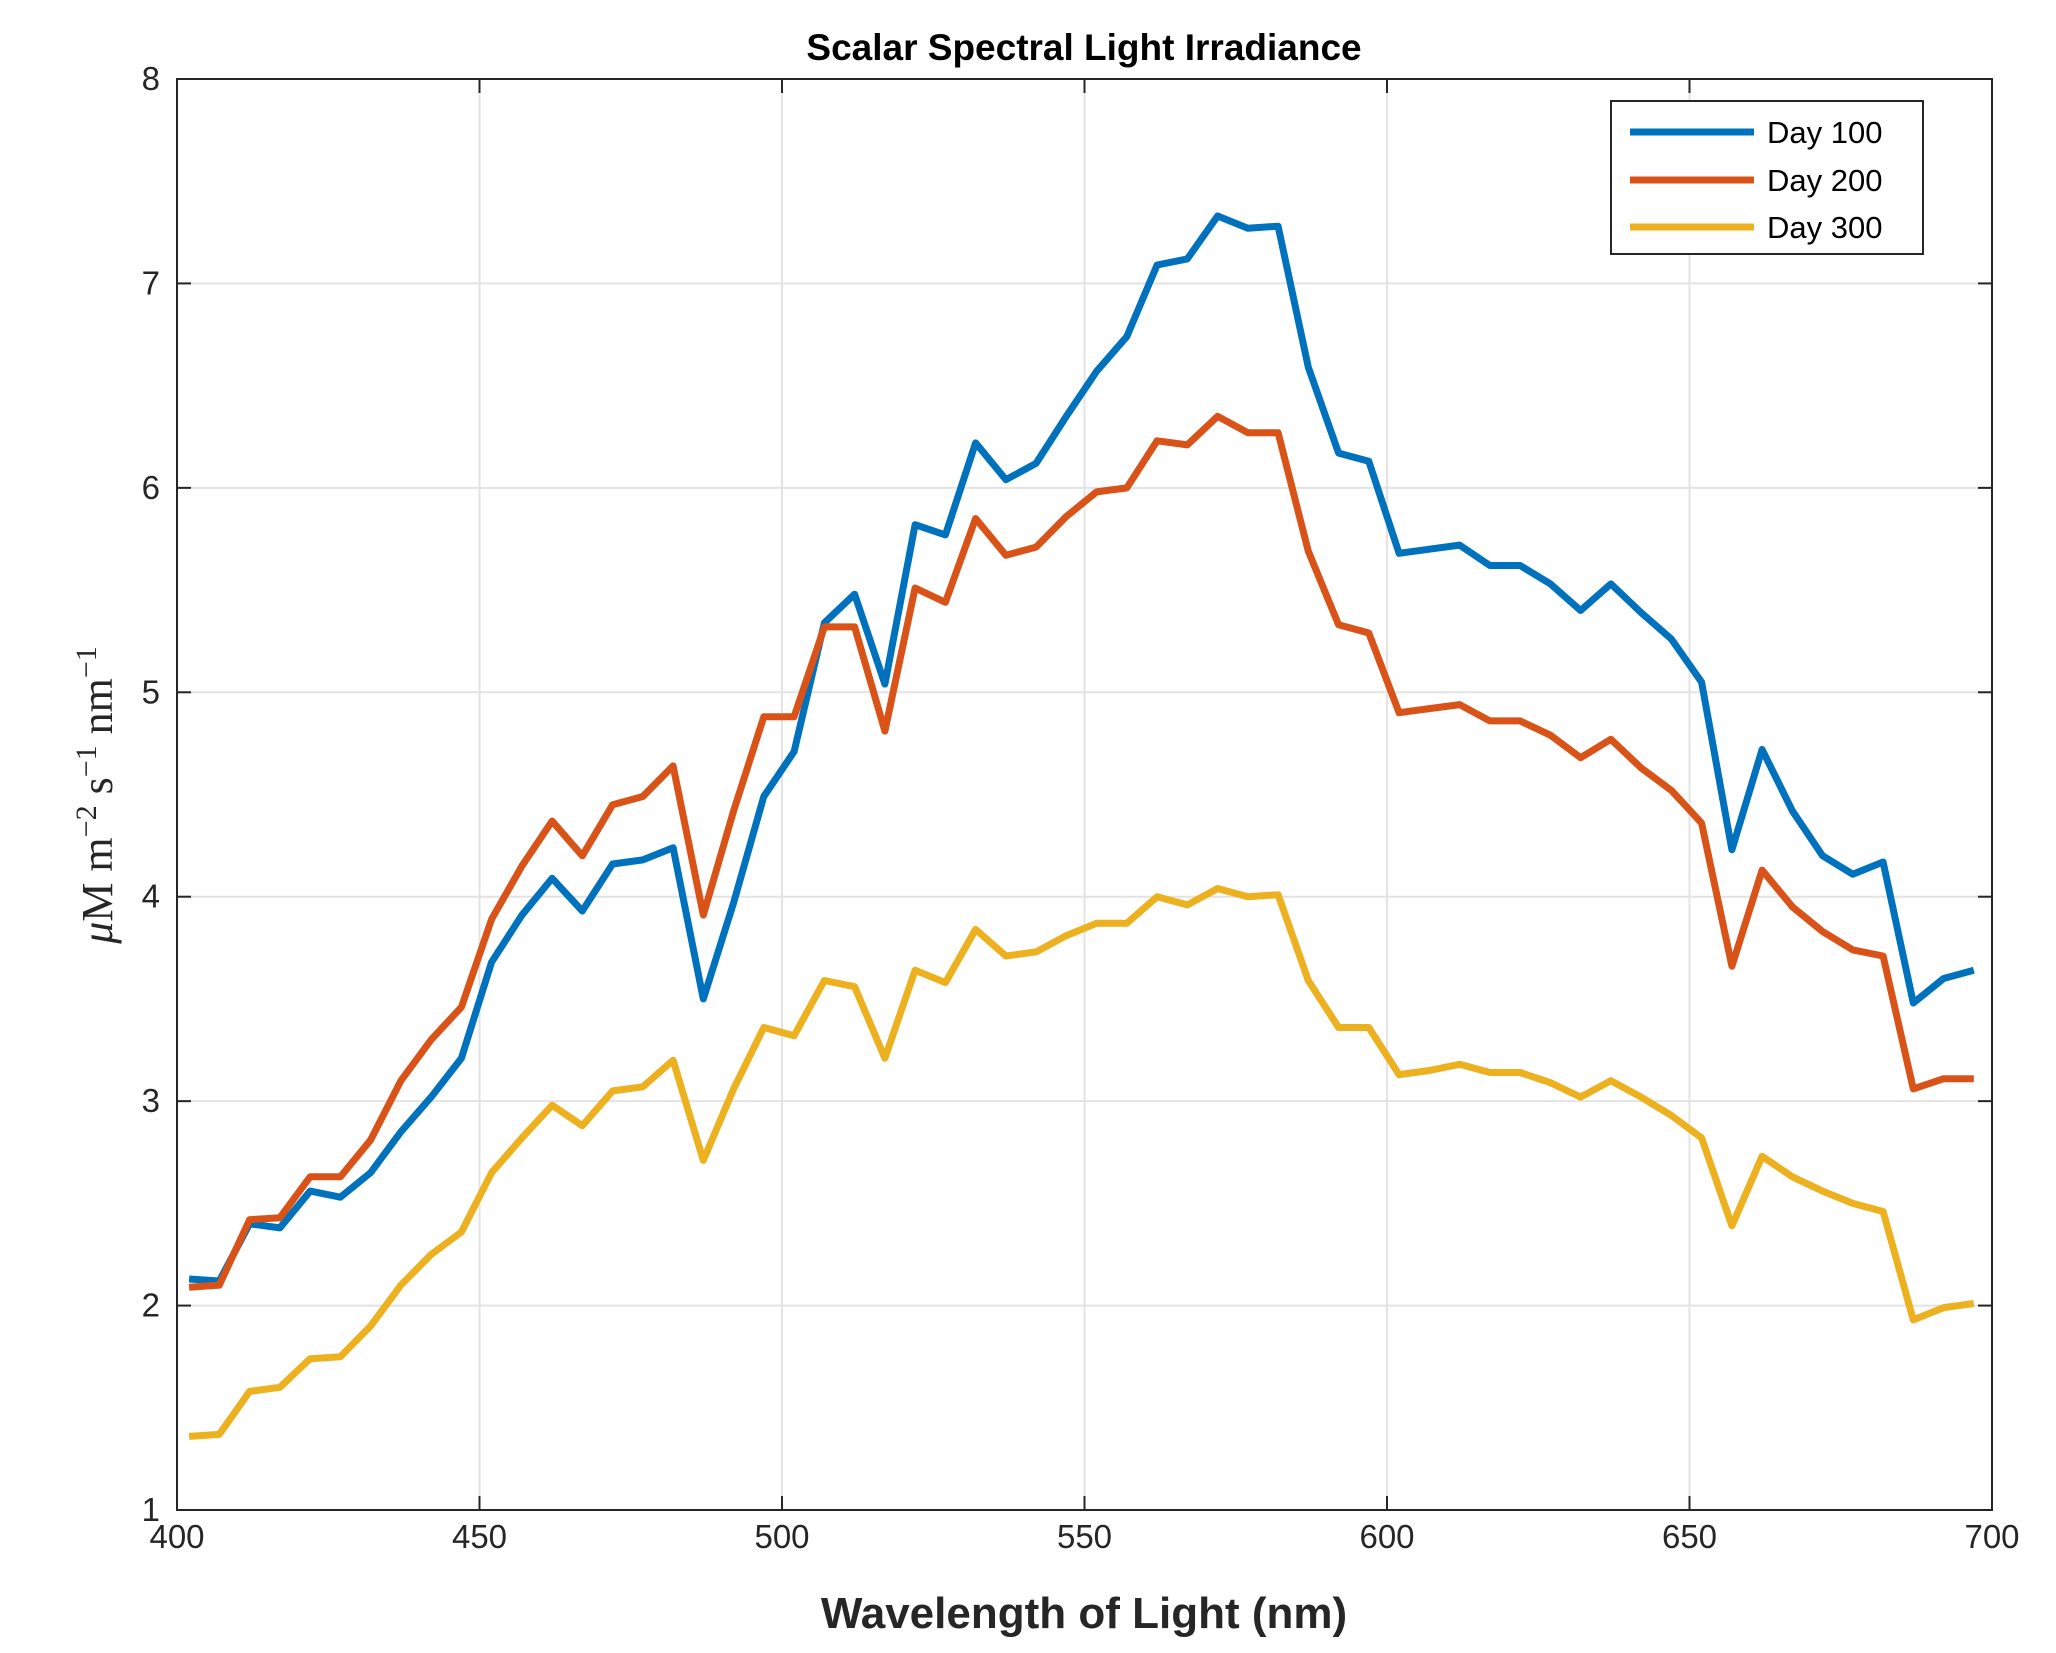 The height and width of the screenshot is (1653, 2056). Describe the element at coordinates (1824, 132) in the screenshot. I see `legend-label-day-100: Day 100` at that location.